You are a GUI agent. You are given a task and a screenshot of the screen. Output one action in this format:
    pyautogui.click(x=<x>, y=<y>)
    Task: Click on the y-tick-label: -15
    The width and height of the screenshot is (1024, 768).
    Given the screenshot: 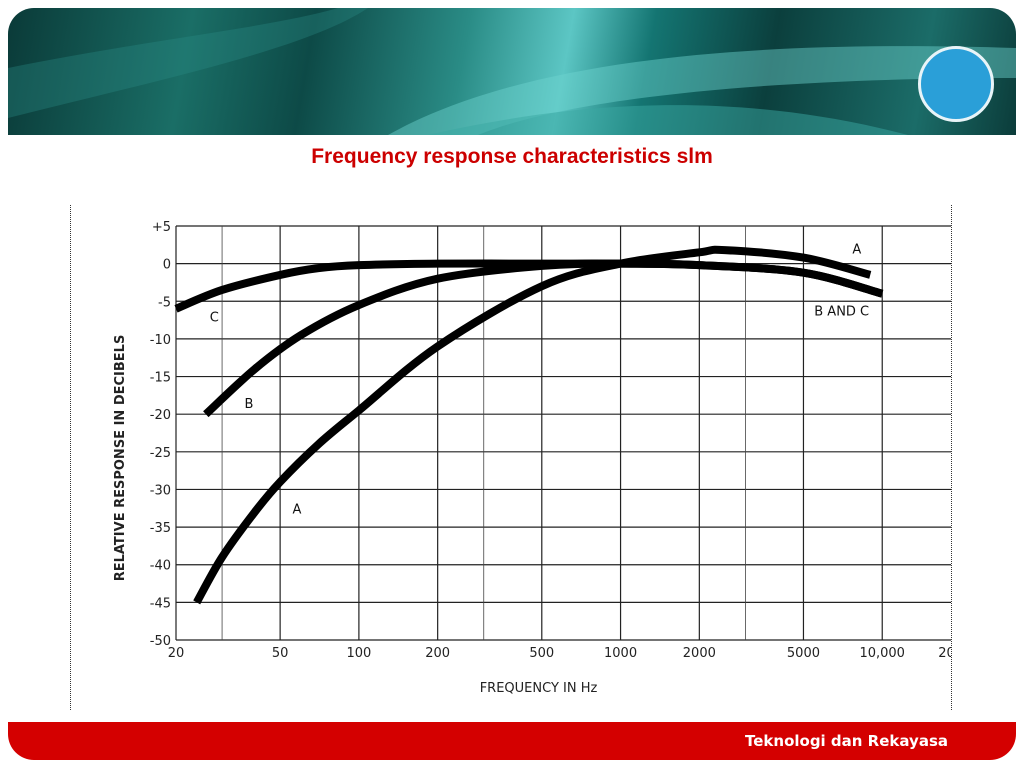 What is the action you would take?
    pyautogui.click(x=160, y=378)
    